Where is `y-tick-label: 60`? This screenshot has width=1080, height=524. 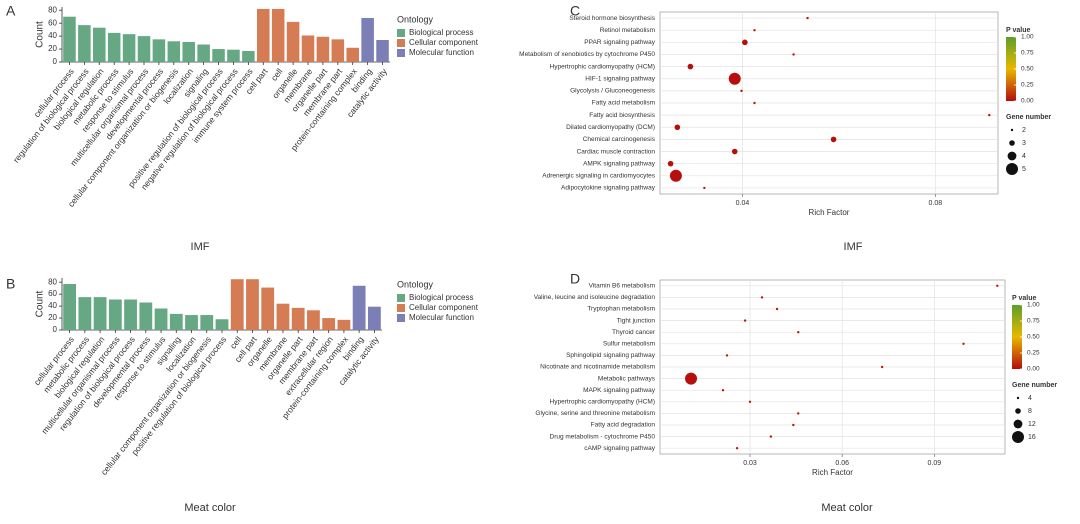 y-tick-label: 60 is located at coordinates (52, 293).